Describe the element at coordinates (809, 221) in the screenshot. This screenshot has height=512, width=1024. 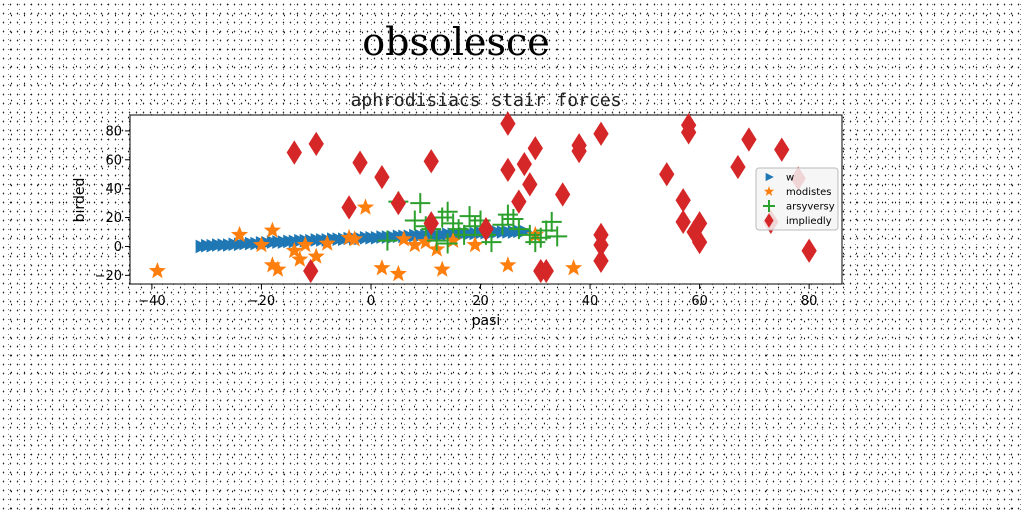
I see `legend-label-impliedly: impliedly` at that location.